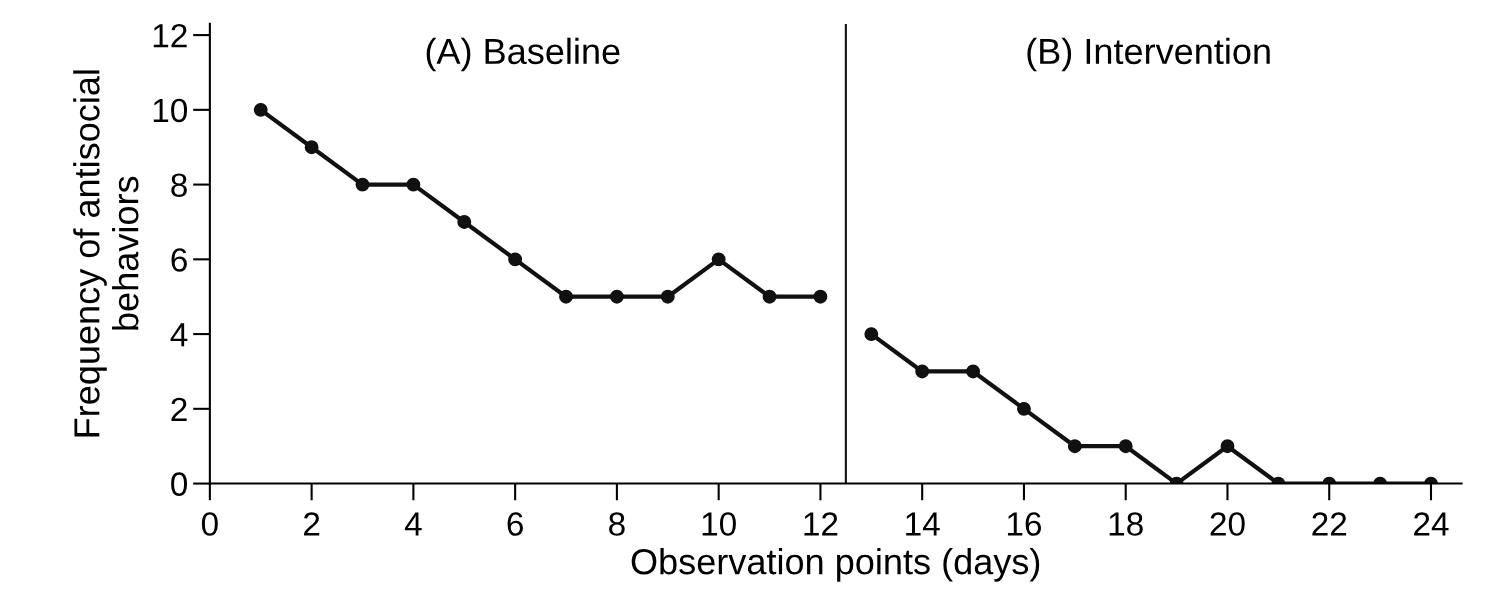 The height and width of the screenshot is (597, 1499). I want to click on x-tick-label: 12, so click(821, 524).